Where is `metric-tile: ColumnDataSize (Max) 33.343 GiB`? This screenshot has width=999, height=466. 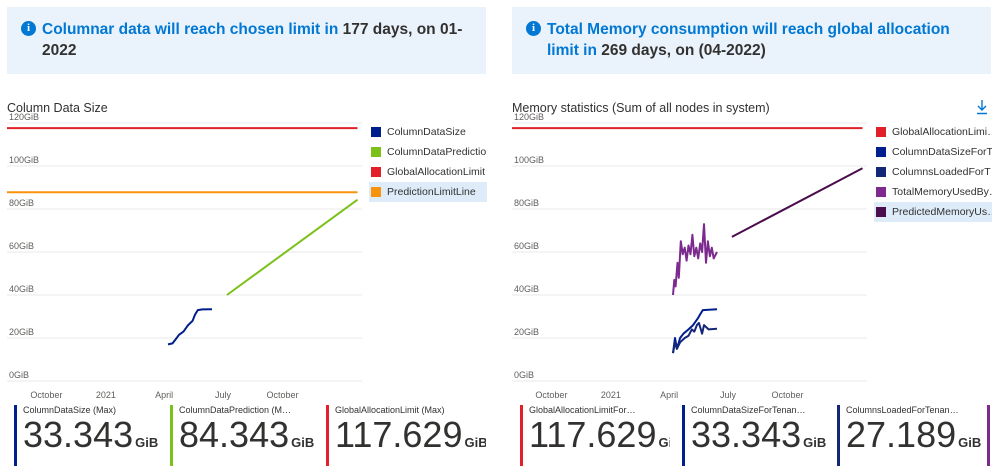 metric-tile: ColumnDataSize (Max) 33.343 GiB is located at coordinates (89, 435).